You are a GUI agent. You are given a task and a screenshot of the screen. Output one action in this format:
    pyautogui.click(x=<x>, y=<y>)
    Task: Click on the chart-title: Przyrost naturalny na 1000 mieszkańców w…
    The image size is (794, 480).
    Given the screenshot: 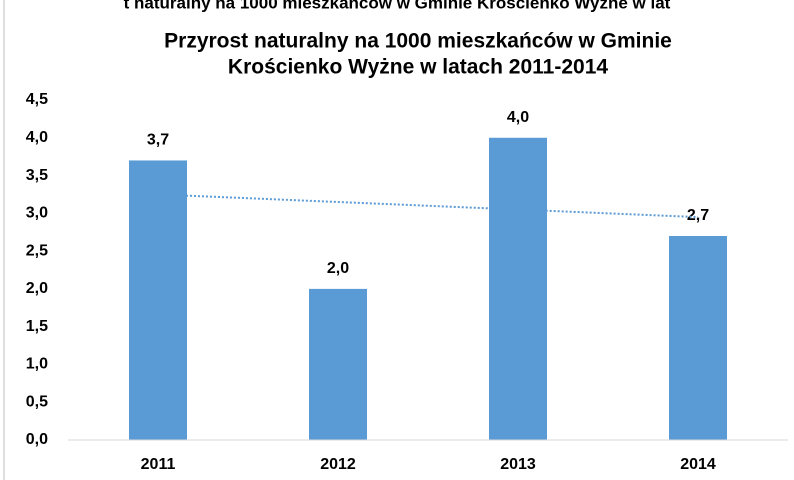 What is the action you would take?
    pyautogui.click(x=418, y=41)
    